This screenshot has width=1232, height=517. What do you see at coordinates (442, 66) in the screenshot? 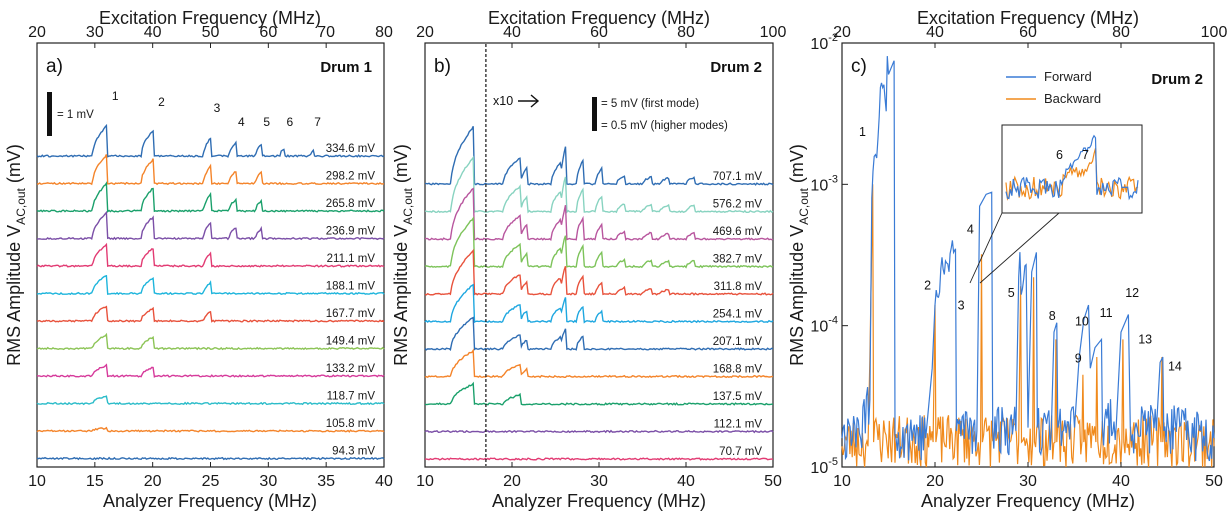
I see `panel-b-letter: b)` at bounding box center [442, 66].